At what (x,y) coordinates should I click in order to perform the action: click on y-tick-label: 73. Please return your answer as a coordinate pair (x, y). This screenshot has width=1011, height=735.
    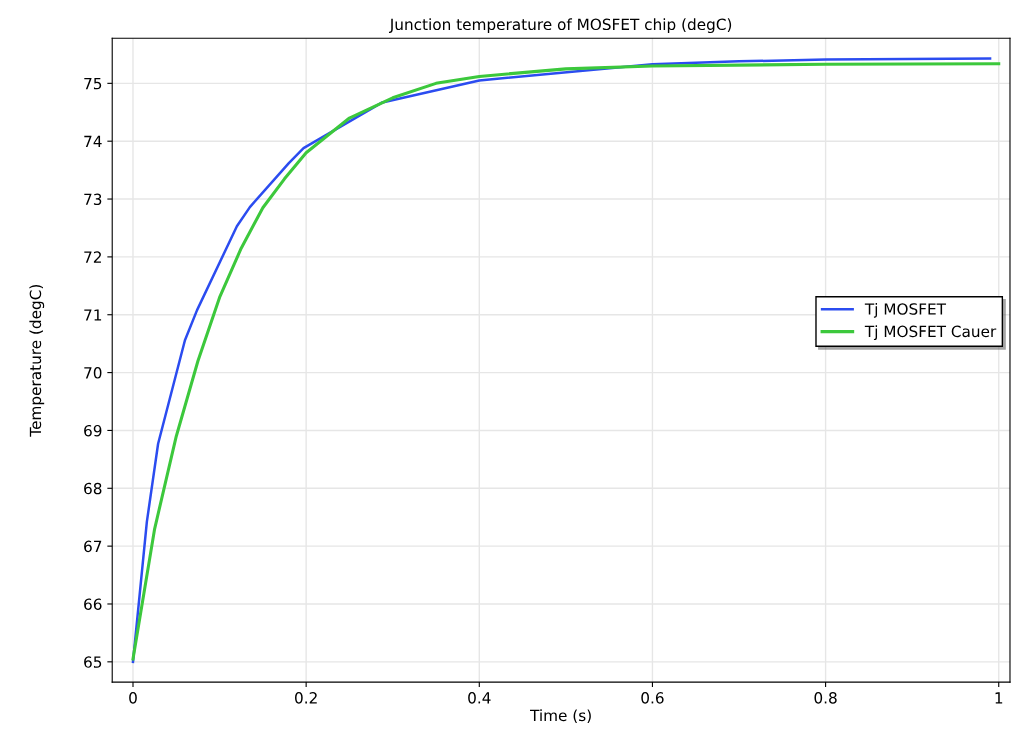
    Looking at the image, I should click on (93, 199).